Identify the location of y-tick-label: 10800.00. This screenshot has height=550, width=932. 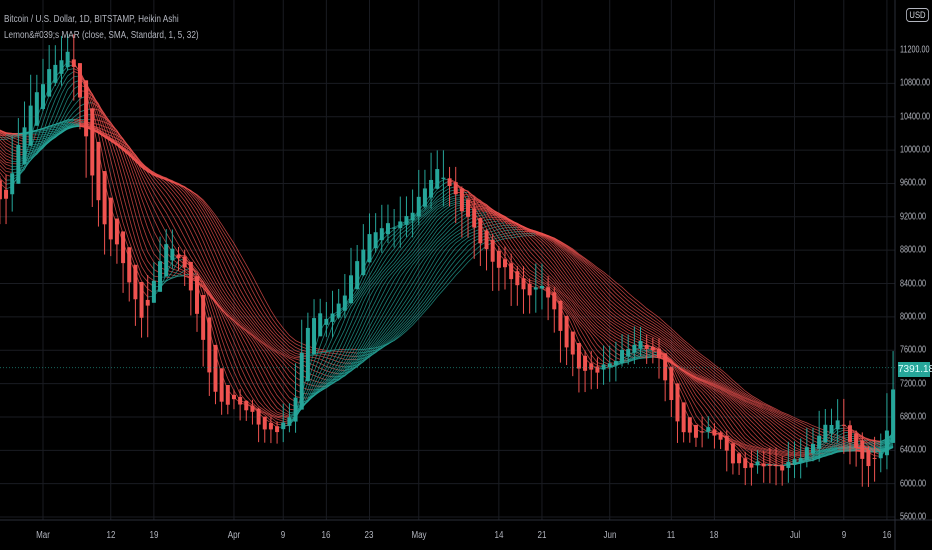
(915, 83).